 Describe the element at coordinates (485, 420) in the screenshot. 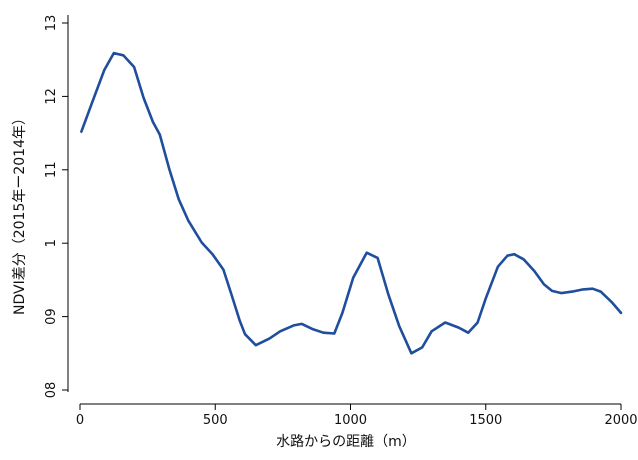

I see `x-tick-label: 1500` at that location.